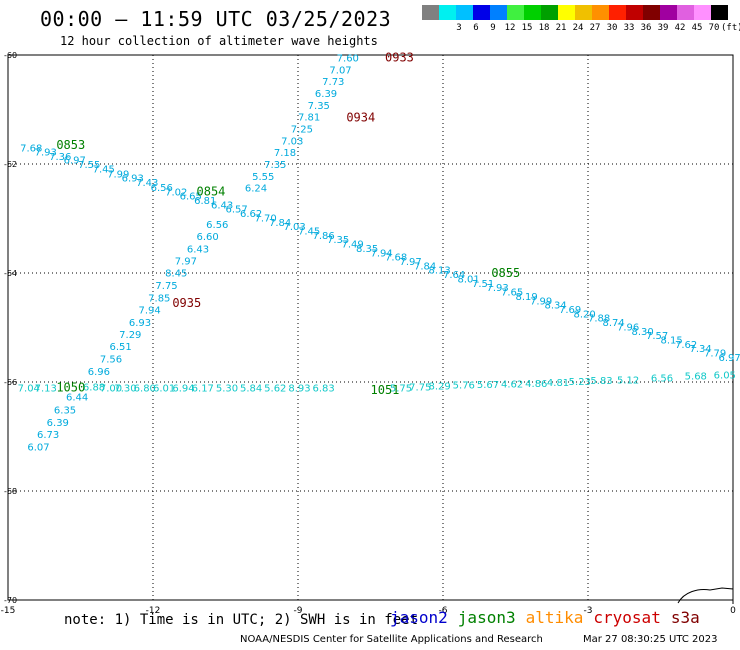 The width and height of the screenshot is (740, 650). Describe the element at coordinates (159, 299) in the screenshot. I see `swh-value: 7.85` at that location.